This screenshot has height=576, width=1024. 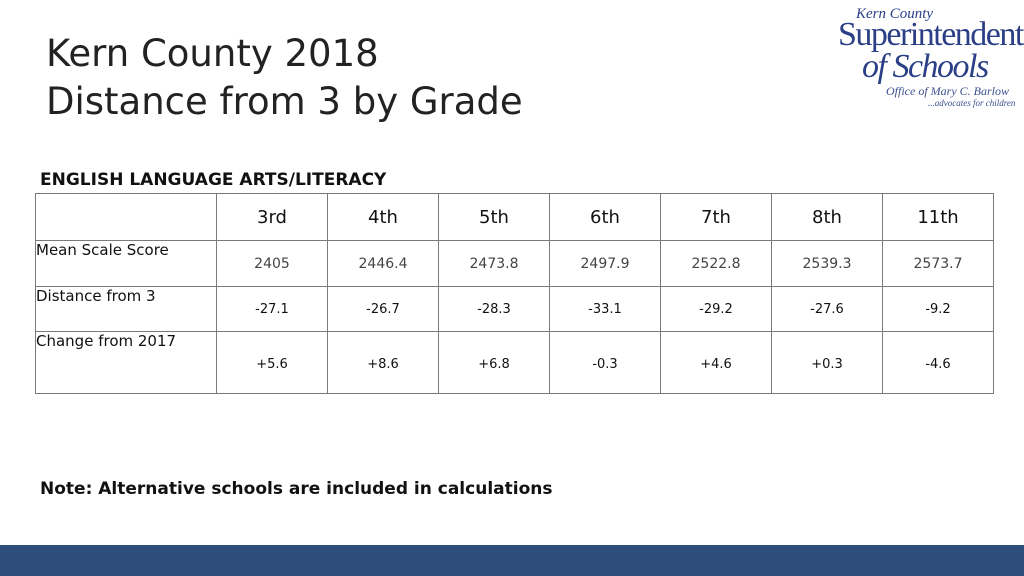 I want to click on table-cell: -4.6, so click(x=938, y=362).